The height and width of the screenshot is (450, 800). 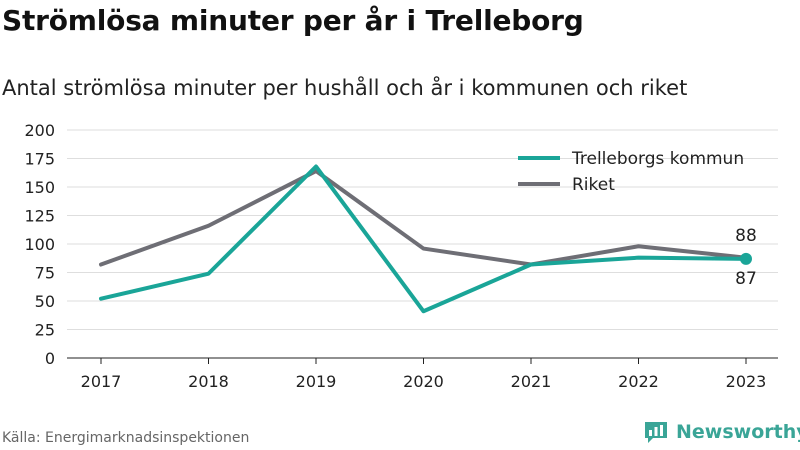 I want to click on legend-label: Trelleborgs kommun, so click(x=657, y=159).